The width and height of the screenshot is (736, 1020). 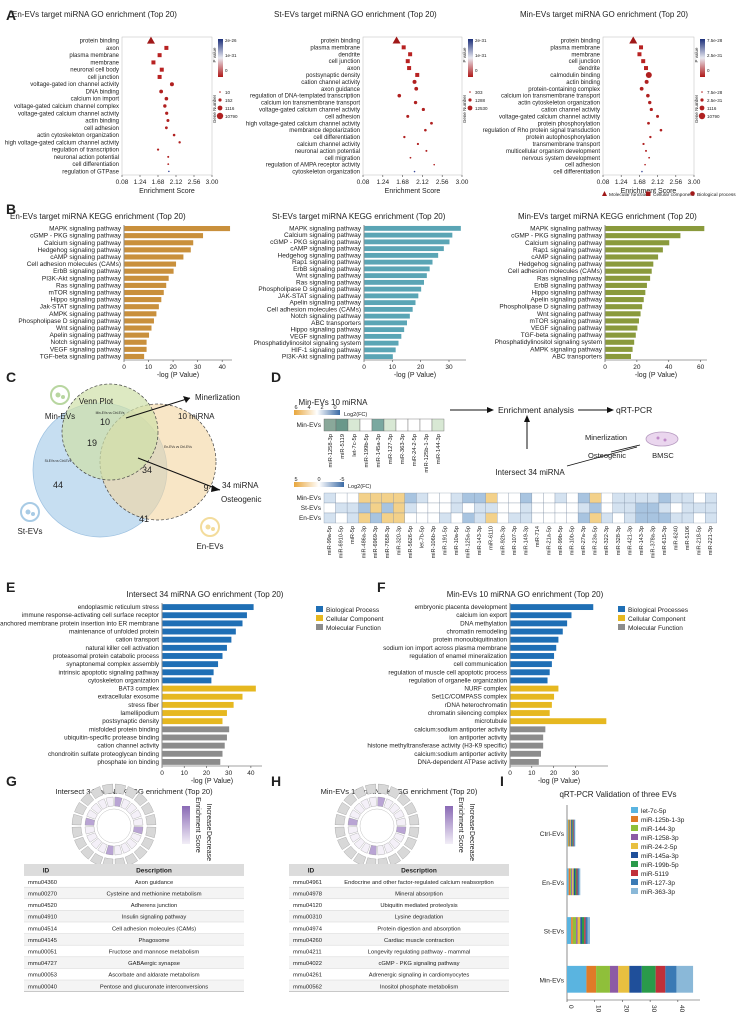 What do you see at coordinates (659, 847) in the screenshot?
I see `stacked-legend-label: miR-24-2-5p` at bounding box center [659, 847].